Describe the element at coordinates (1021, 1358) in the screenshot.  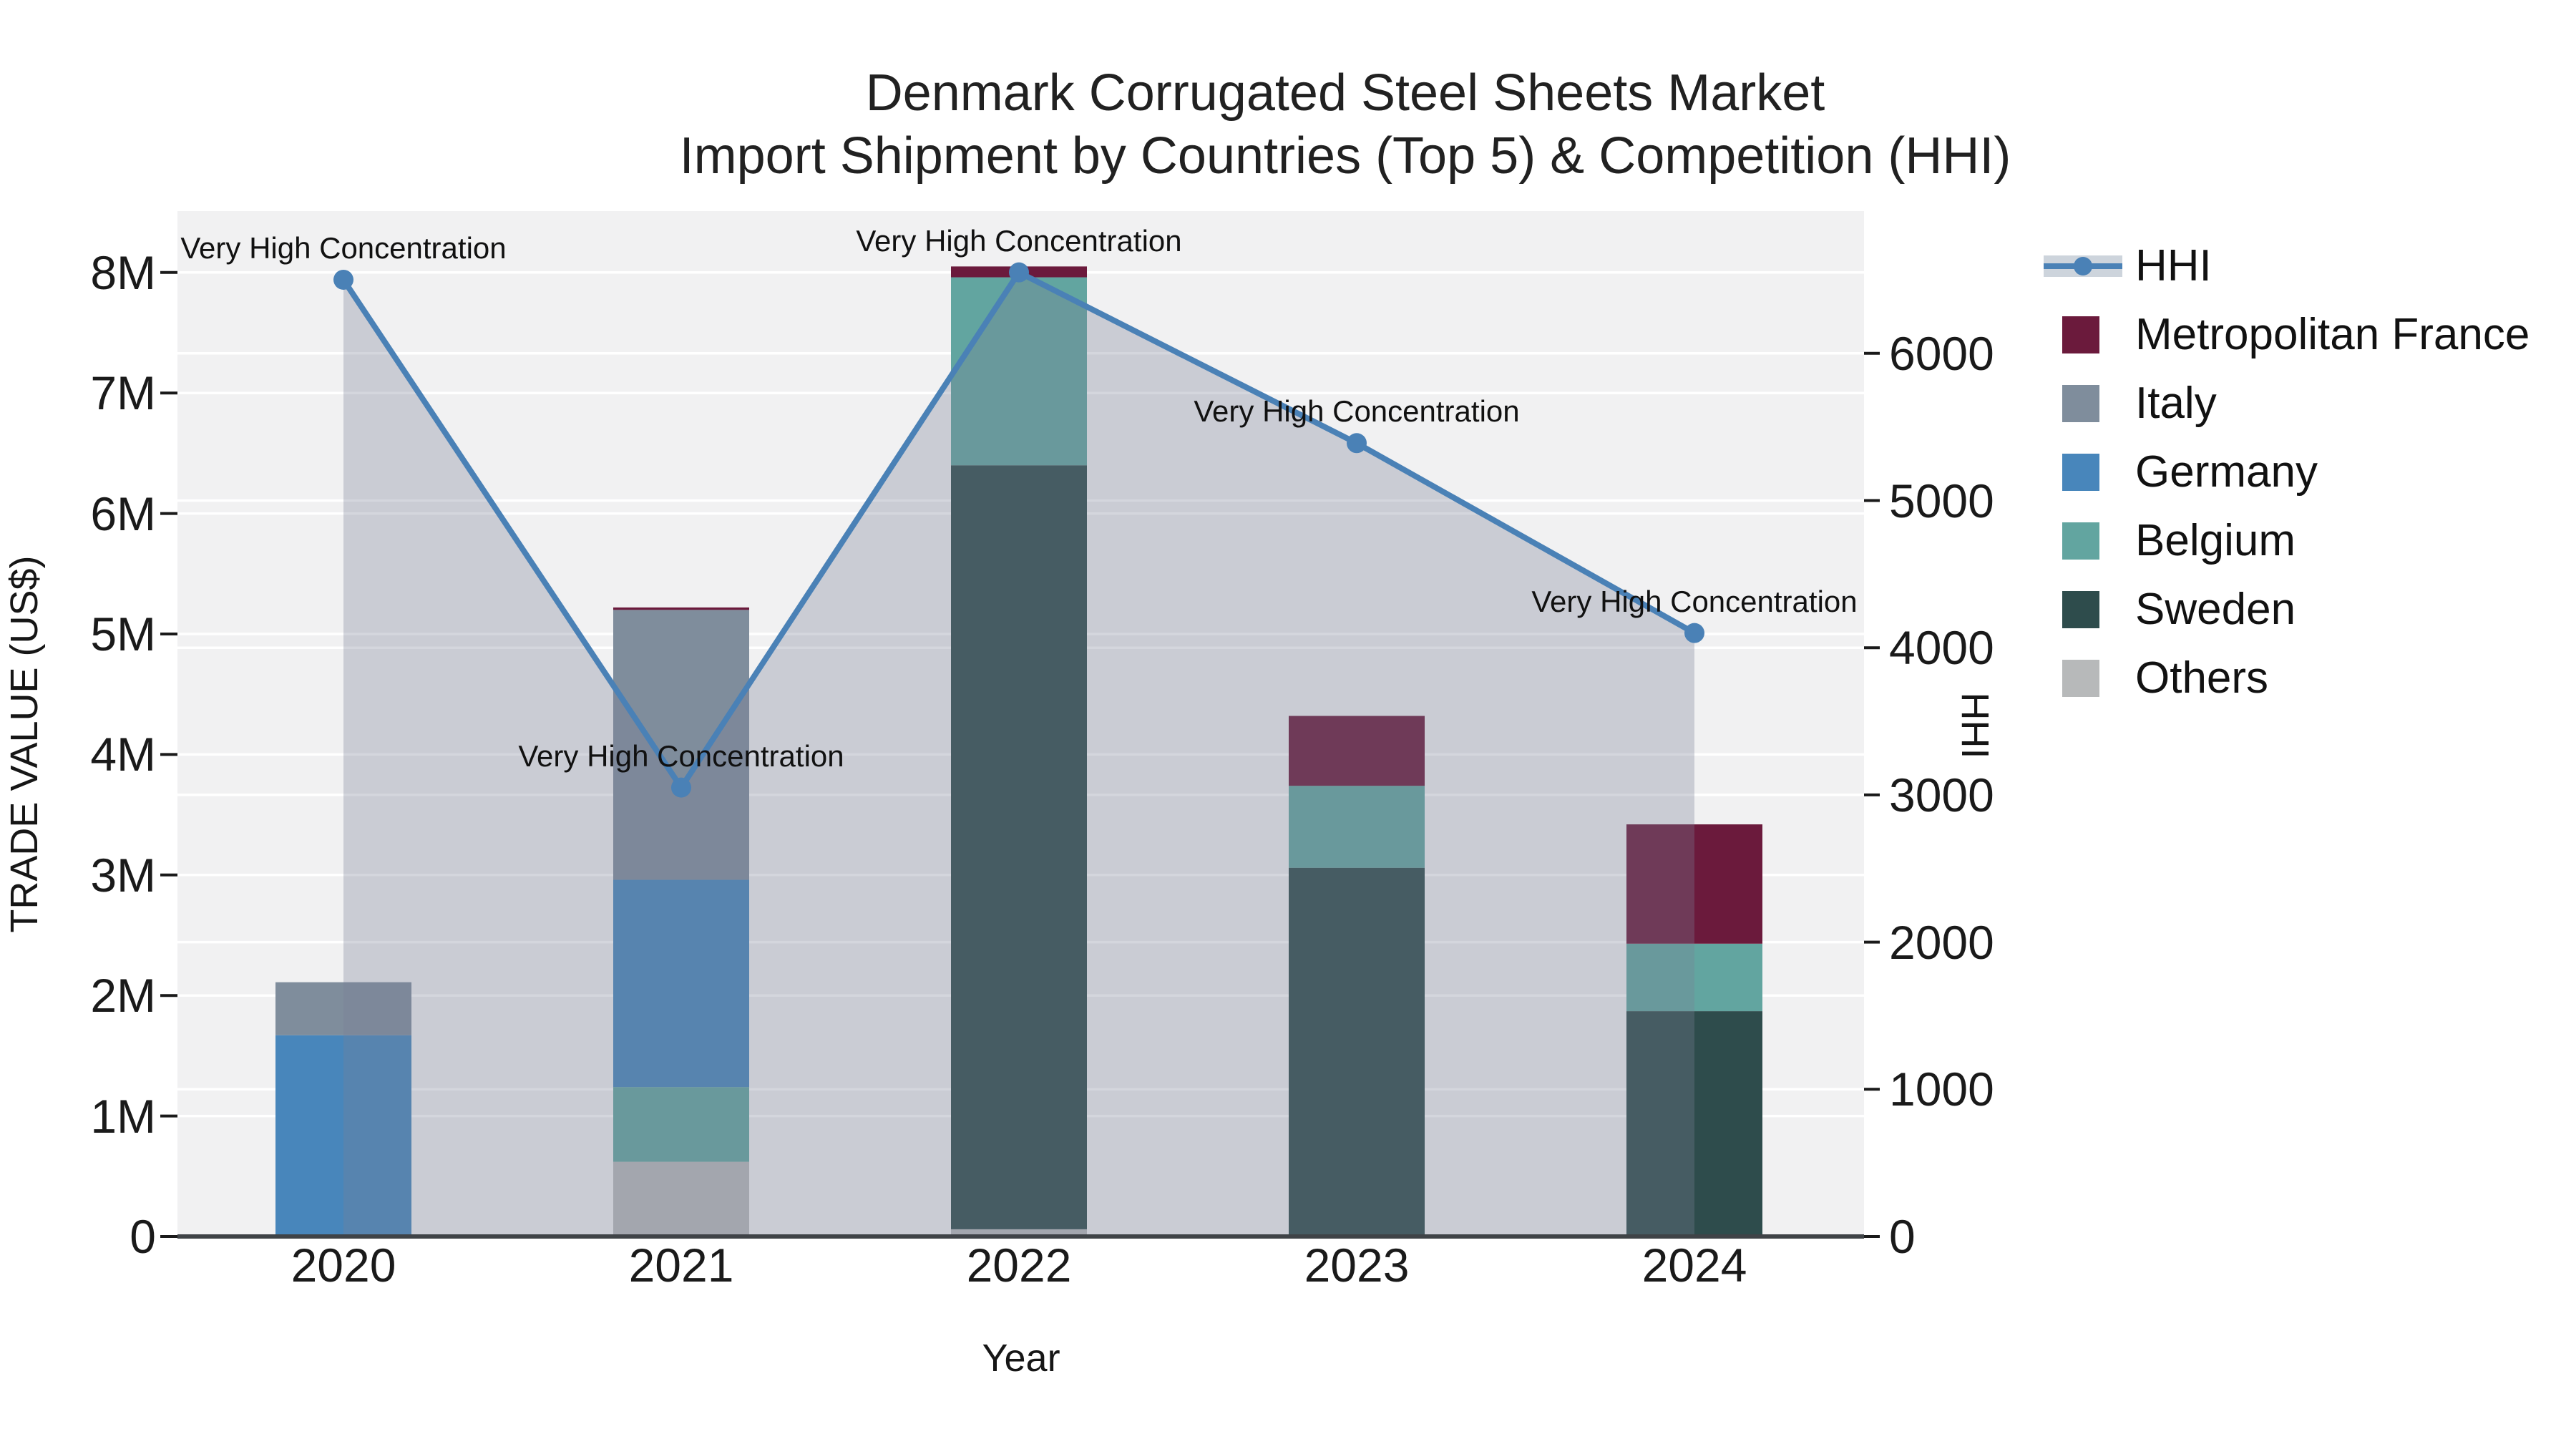
I see `x-axis-title: Year` at that location.